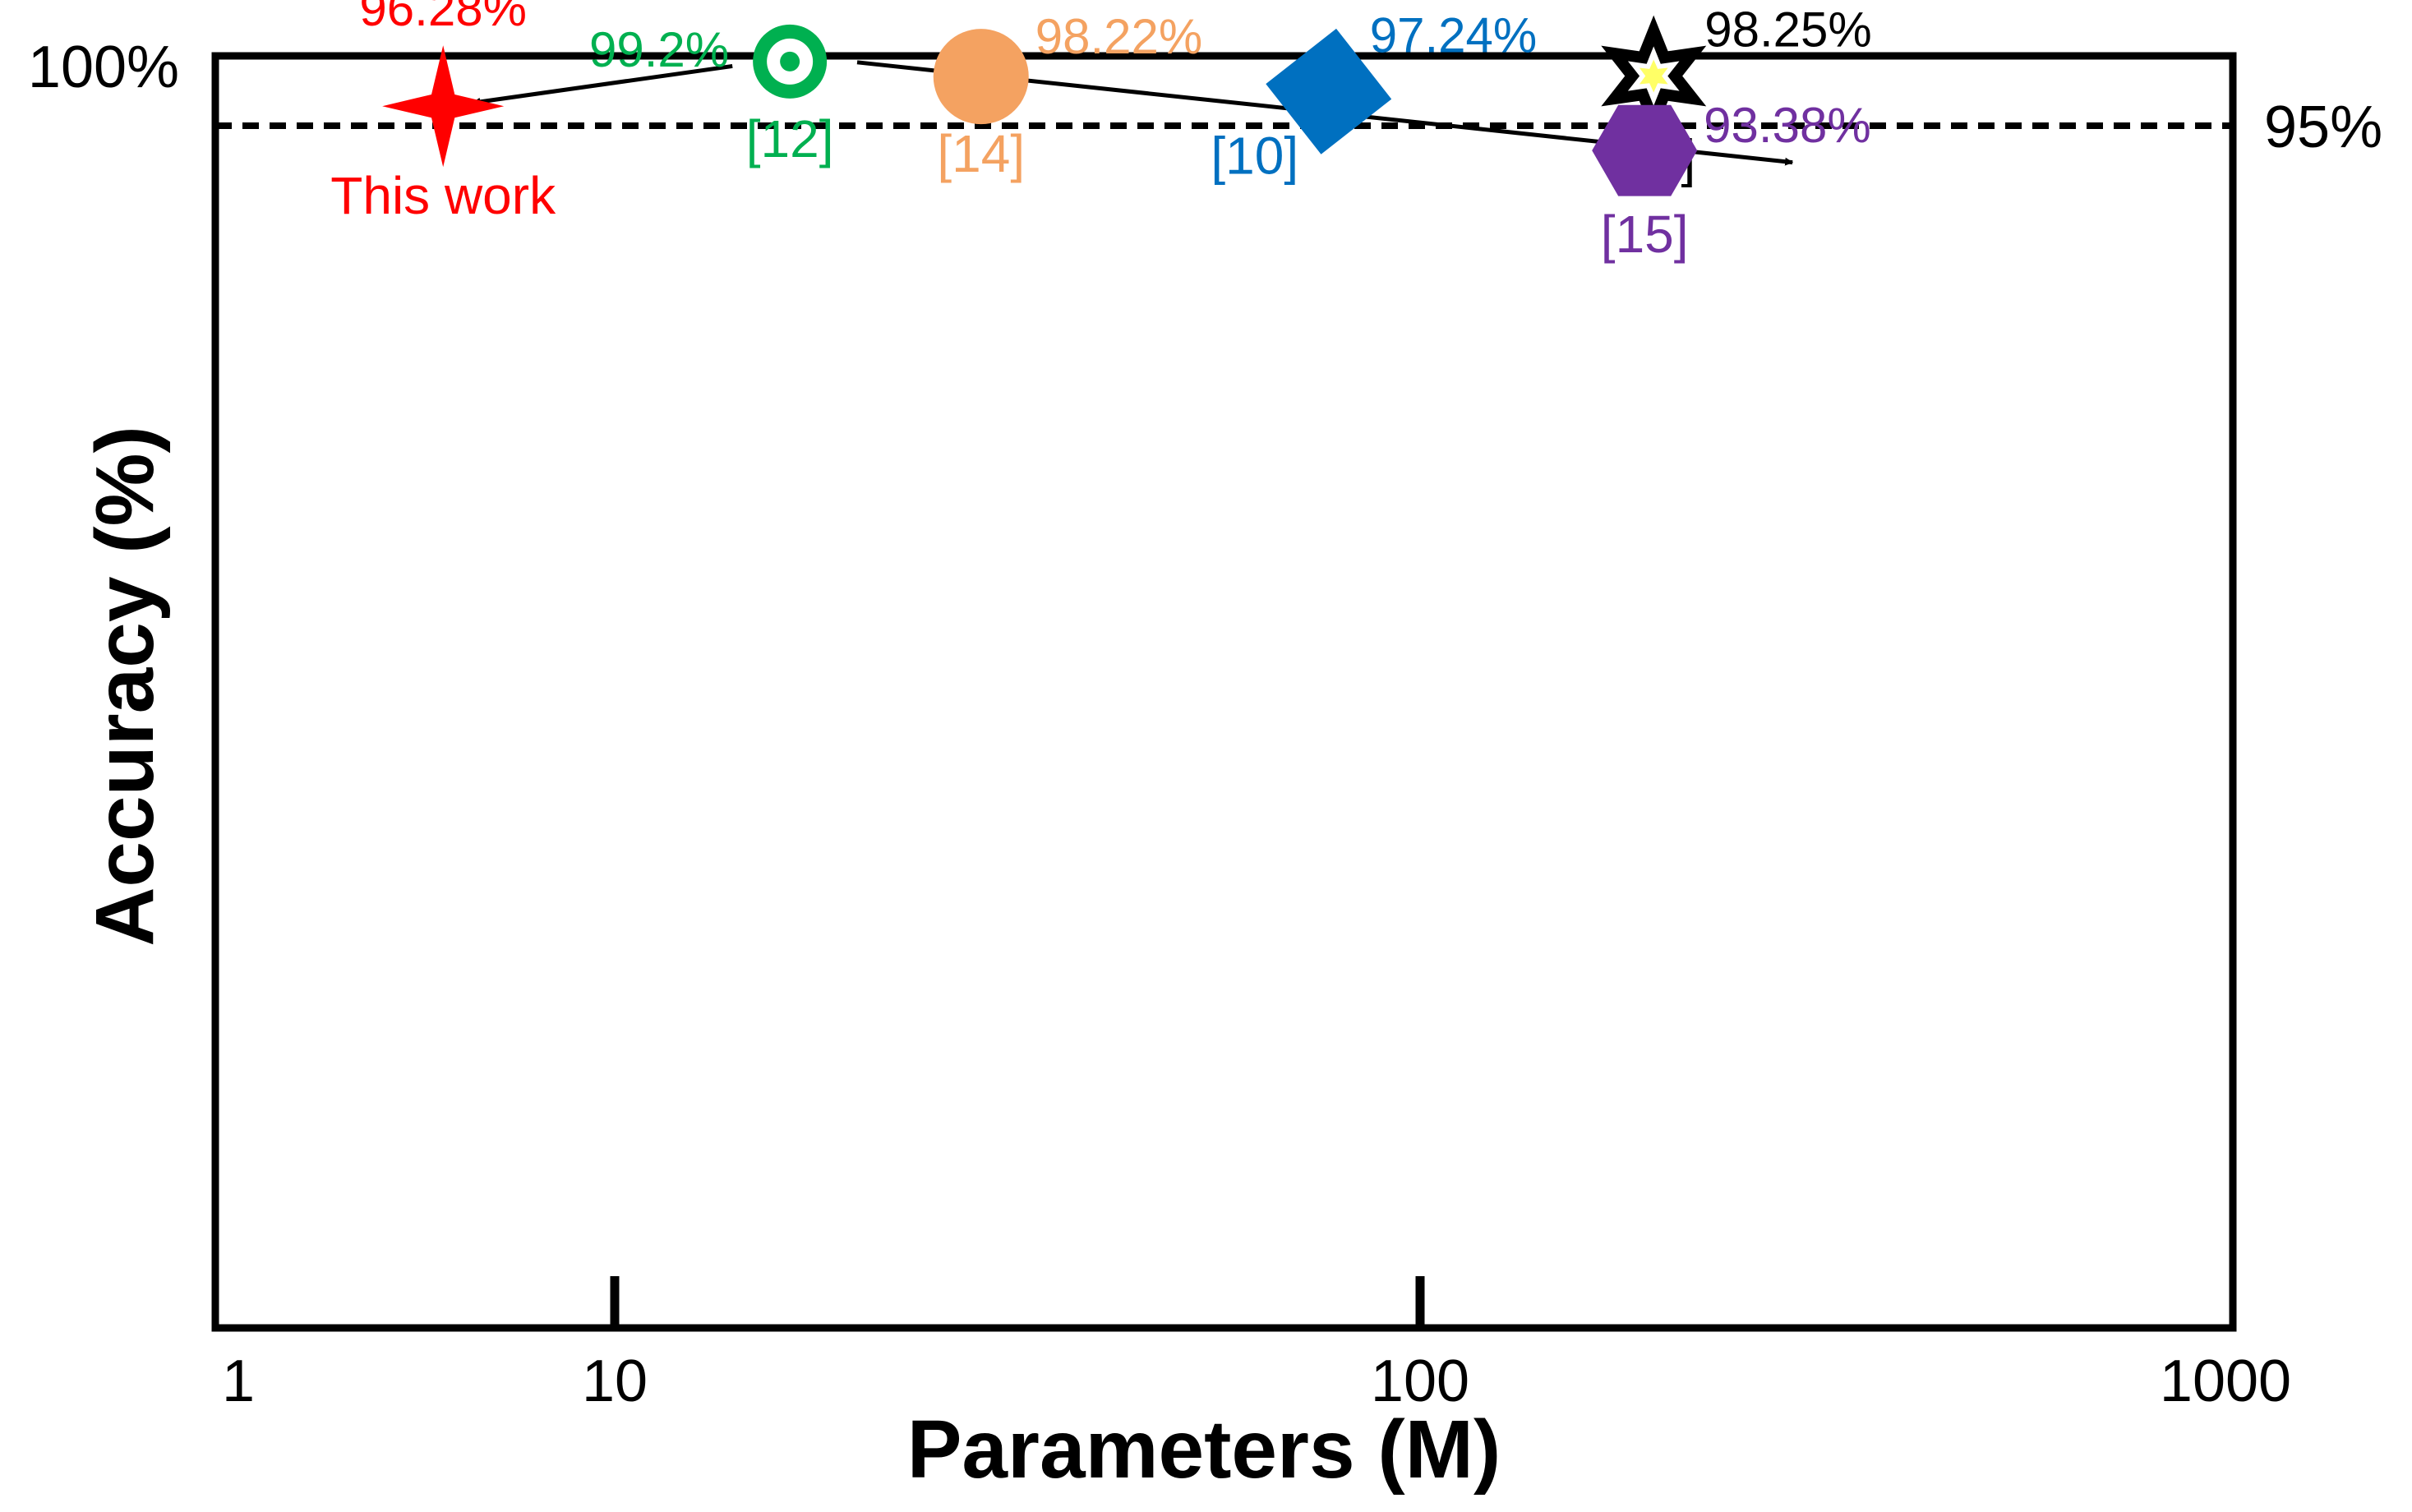 The width and height of the screenshot is (2412, 1512). I want to click on ref-label-ref-10: [10], so click(1254, 155).